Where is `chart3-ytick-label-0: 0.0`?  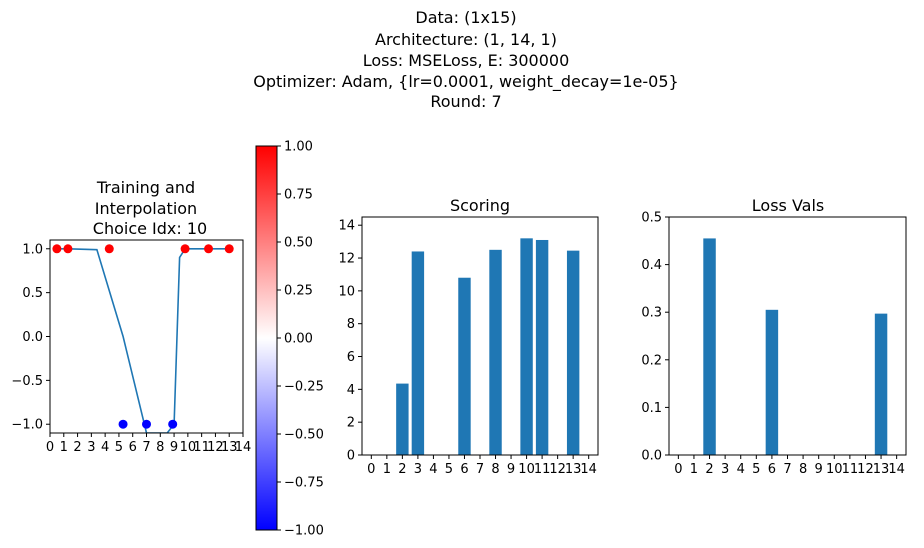
chart3-ytick-label-0: 0.0 is located at coordinates (651, 456).